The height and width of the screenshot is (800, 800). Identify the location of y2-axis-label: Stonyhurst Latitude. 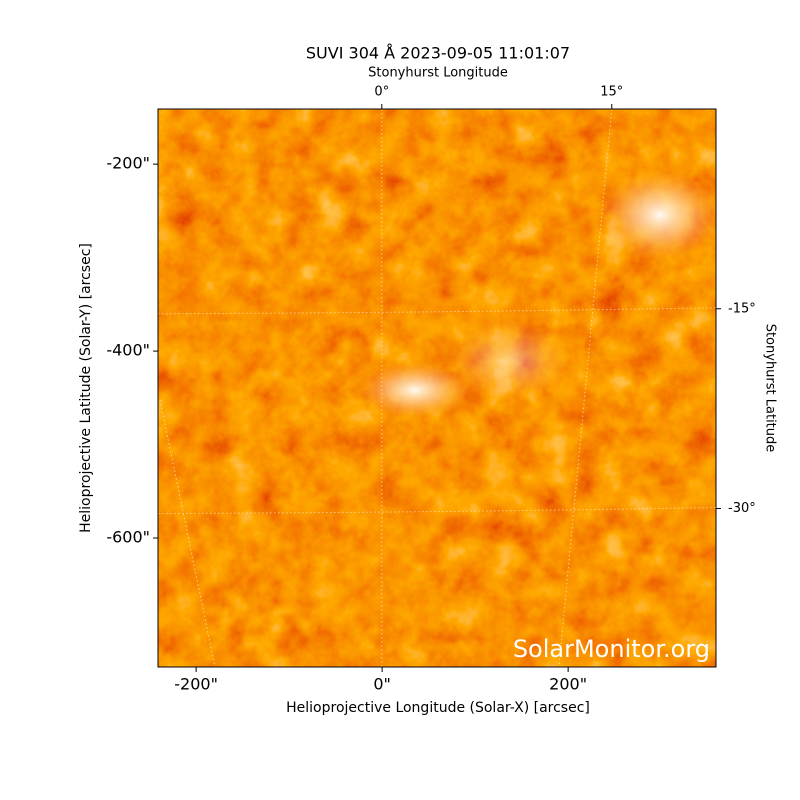
(770, 388).